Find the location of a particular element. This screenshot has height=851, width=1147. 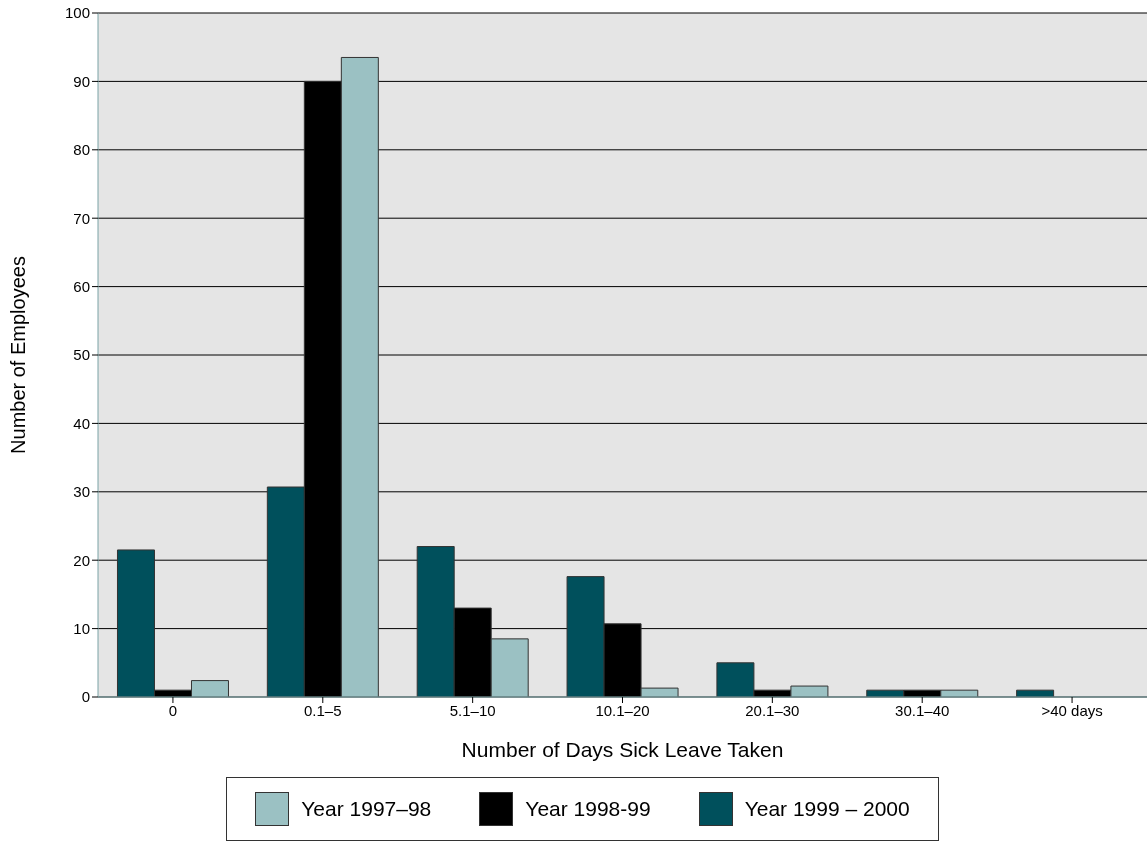

legend-label: Year 1997–98 is located at coordinates (366, 809).